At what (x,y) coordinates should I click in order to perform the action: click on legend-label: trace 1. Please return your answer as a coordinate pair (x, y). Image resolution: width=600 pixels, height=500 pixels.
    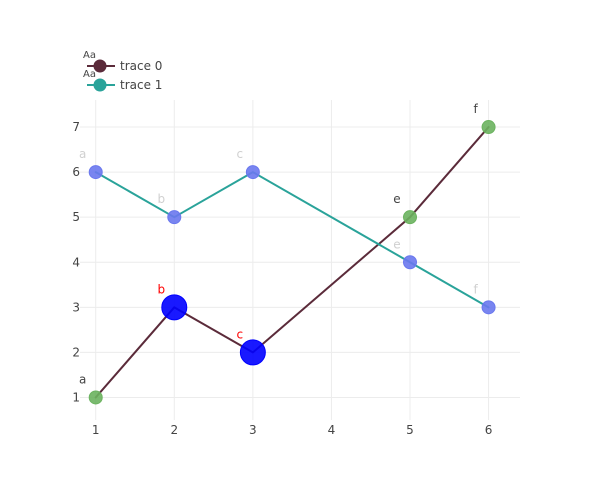
    Looking at the image, I should click on (141, 85).